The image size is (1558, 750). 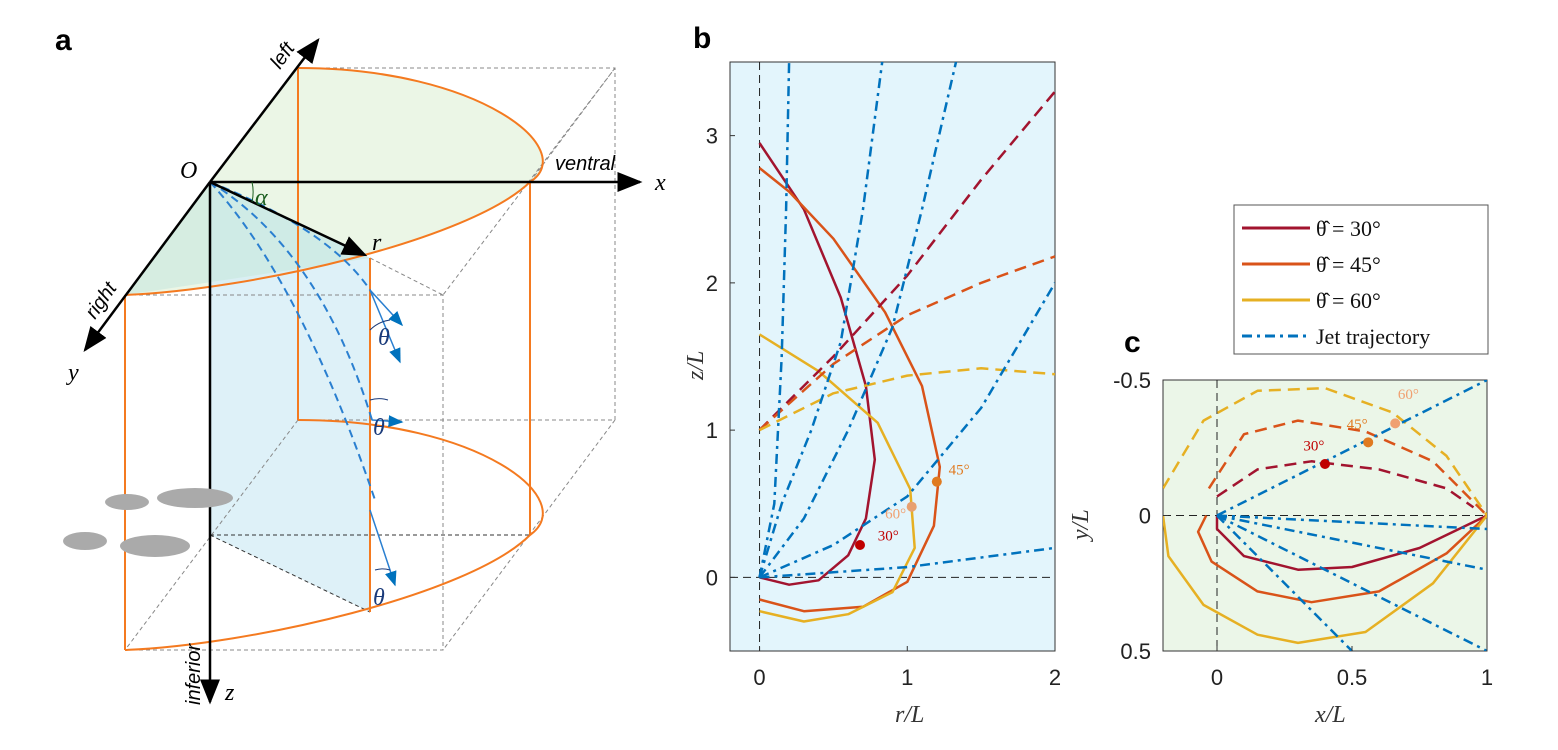 I want to click on legend-label: θ̂ = 60°, so click(x=1348, y=300).